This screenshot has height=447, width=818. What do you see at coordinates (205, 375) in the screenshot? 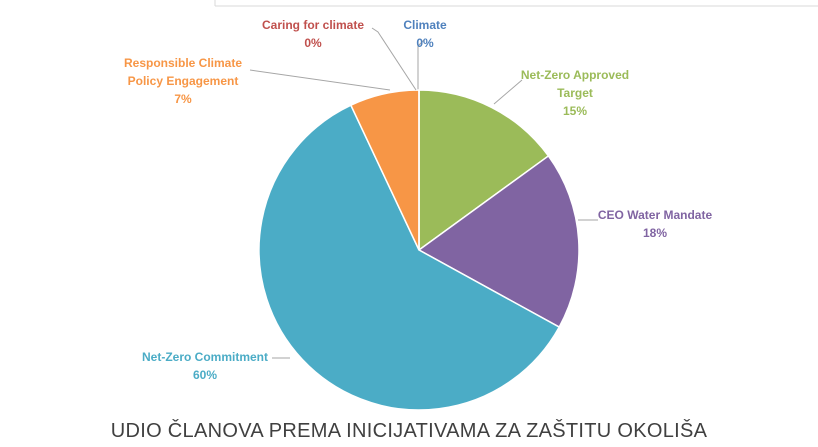
I see `slice-value: 60%` at bounding box center [205, 375].